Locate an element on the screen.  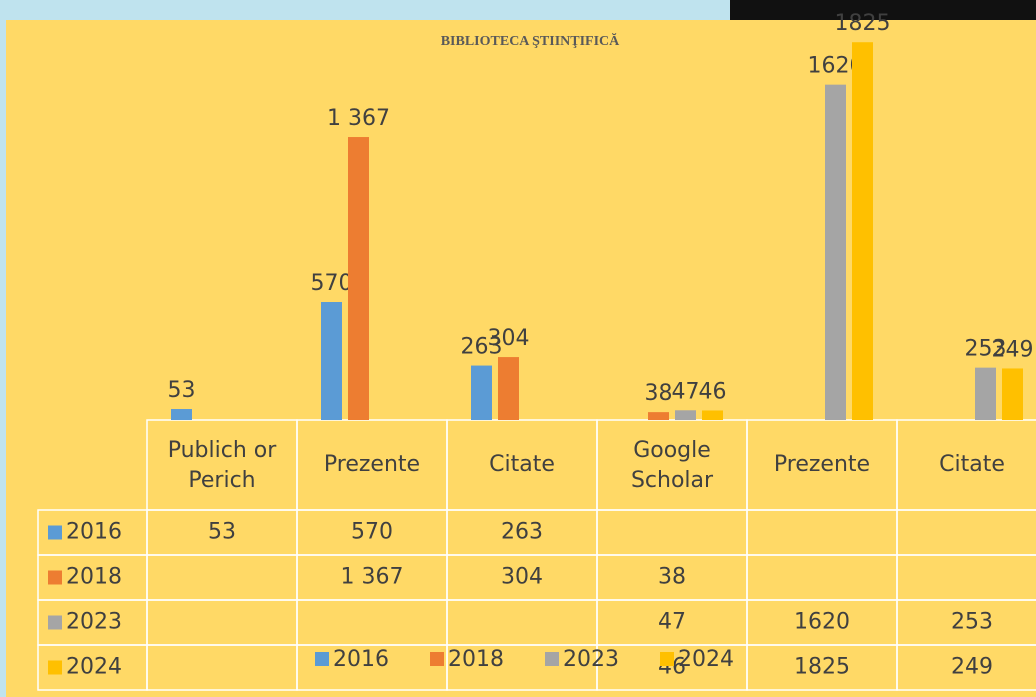
data-label: 1 367 is located at coordinates (358, 118).